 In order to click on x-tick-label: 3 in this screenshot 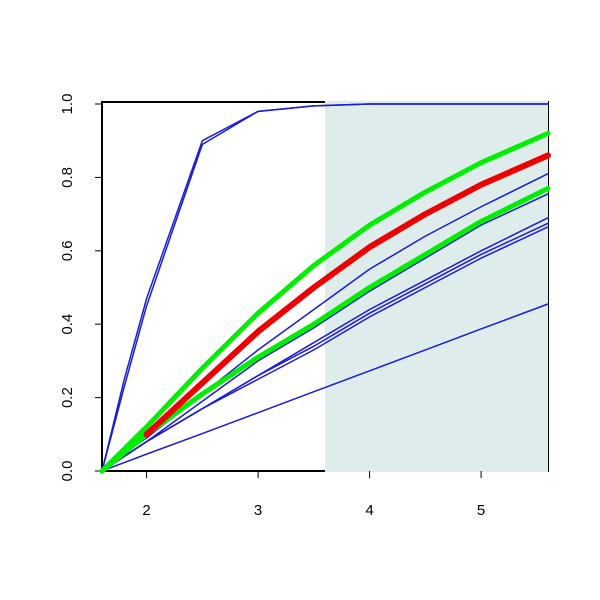, I will do `click(258, 510)`.